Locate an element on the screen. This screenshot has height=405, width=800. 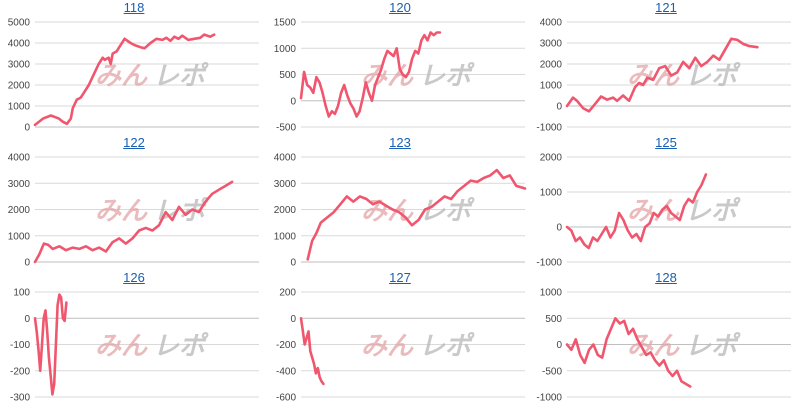
y-tick-label: -600 is located at coordinates (286, 398).